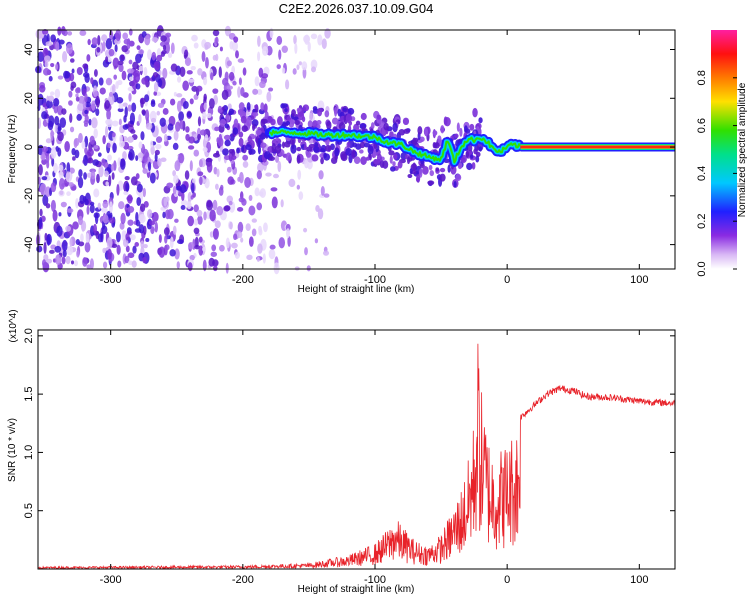 The image size is (750, 600). What do you see at coordinates (29, 393) in the screenshot?
I see `y-tick-label: 1.5` at bounding box center [29, 393].